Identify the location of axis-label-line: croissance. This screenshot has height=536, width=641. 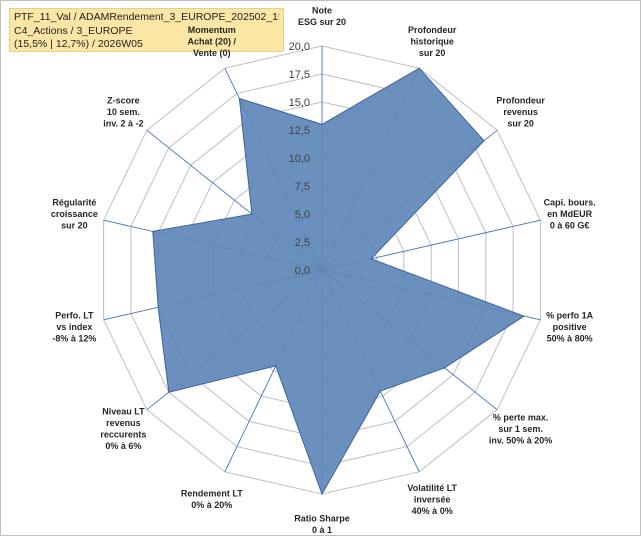
(74, 214).